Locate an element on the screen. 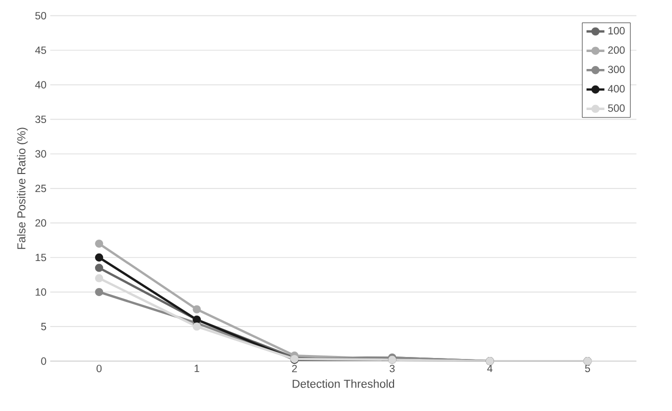  y-tick-label: 0 is located at coordinates (43, 361).